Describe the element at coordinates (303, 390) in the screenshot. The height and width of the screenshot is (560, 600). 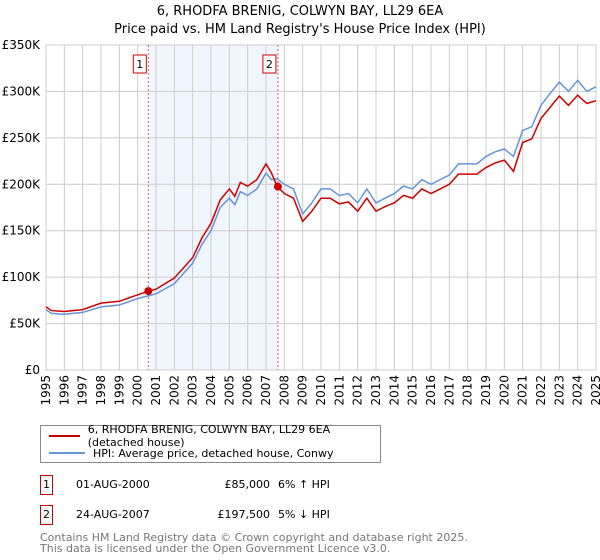
I see `x-tick-label: 2009` at that location.